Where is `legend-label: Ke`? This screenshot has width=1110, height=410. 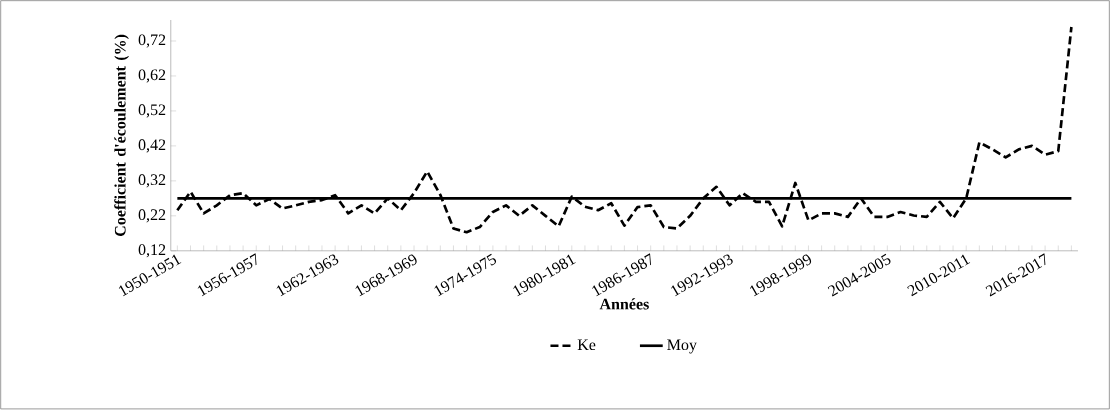
legend-label: Ke is located at coordinates (586, 345).